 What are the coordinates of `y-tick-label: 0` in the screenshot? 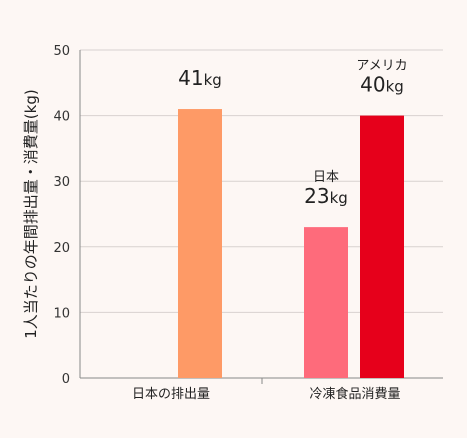 It's located at (66, 379).